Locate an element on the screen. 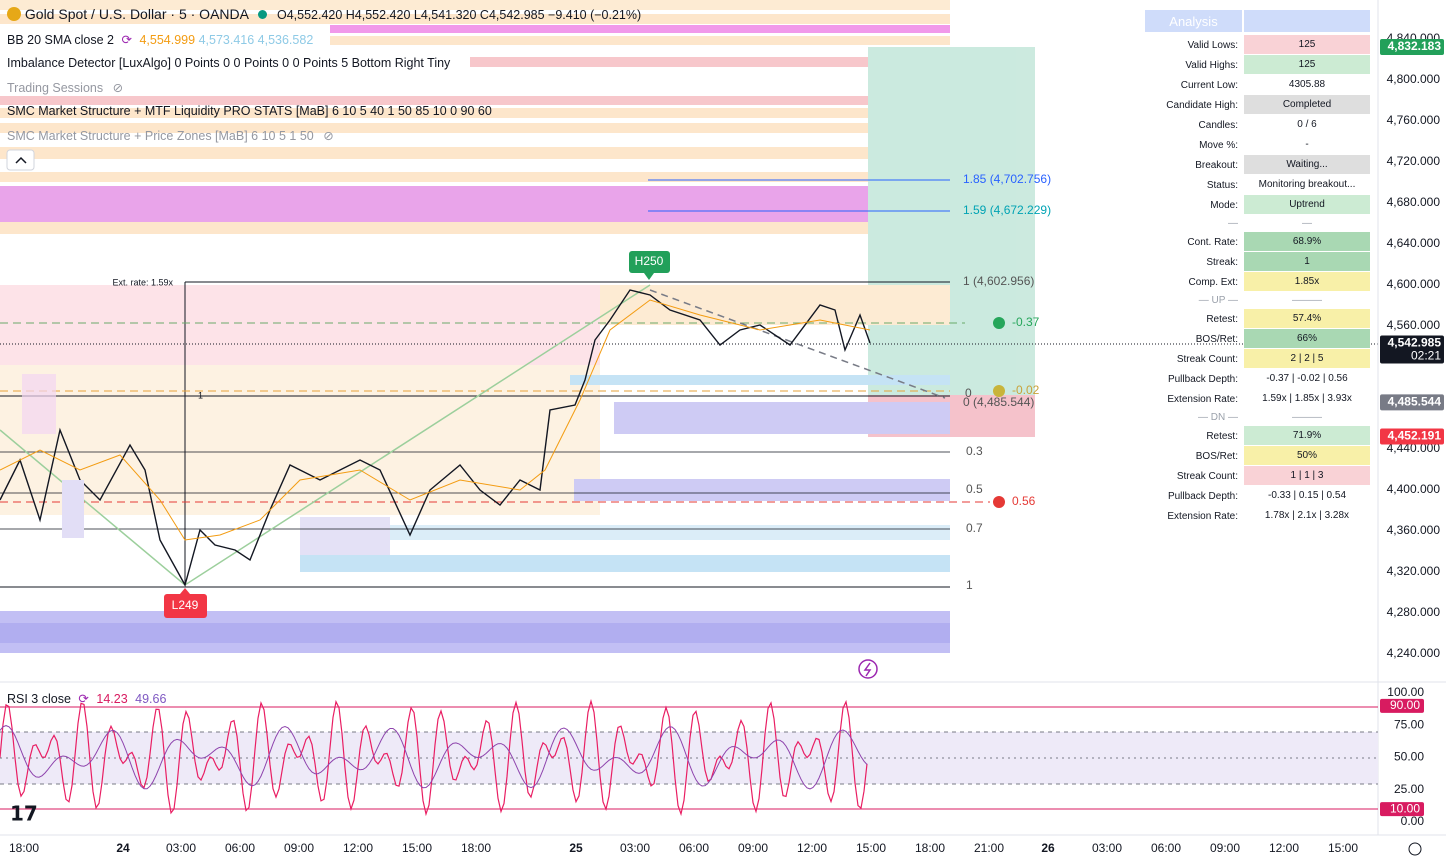 The width and height of the screenshot is (1446, 862). analysis-row: Cont. Rate: 68.9% is located at coordinates (1258, 242).